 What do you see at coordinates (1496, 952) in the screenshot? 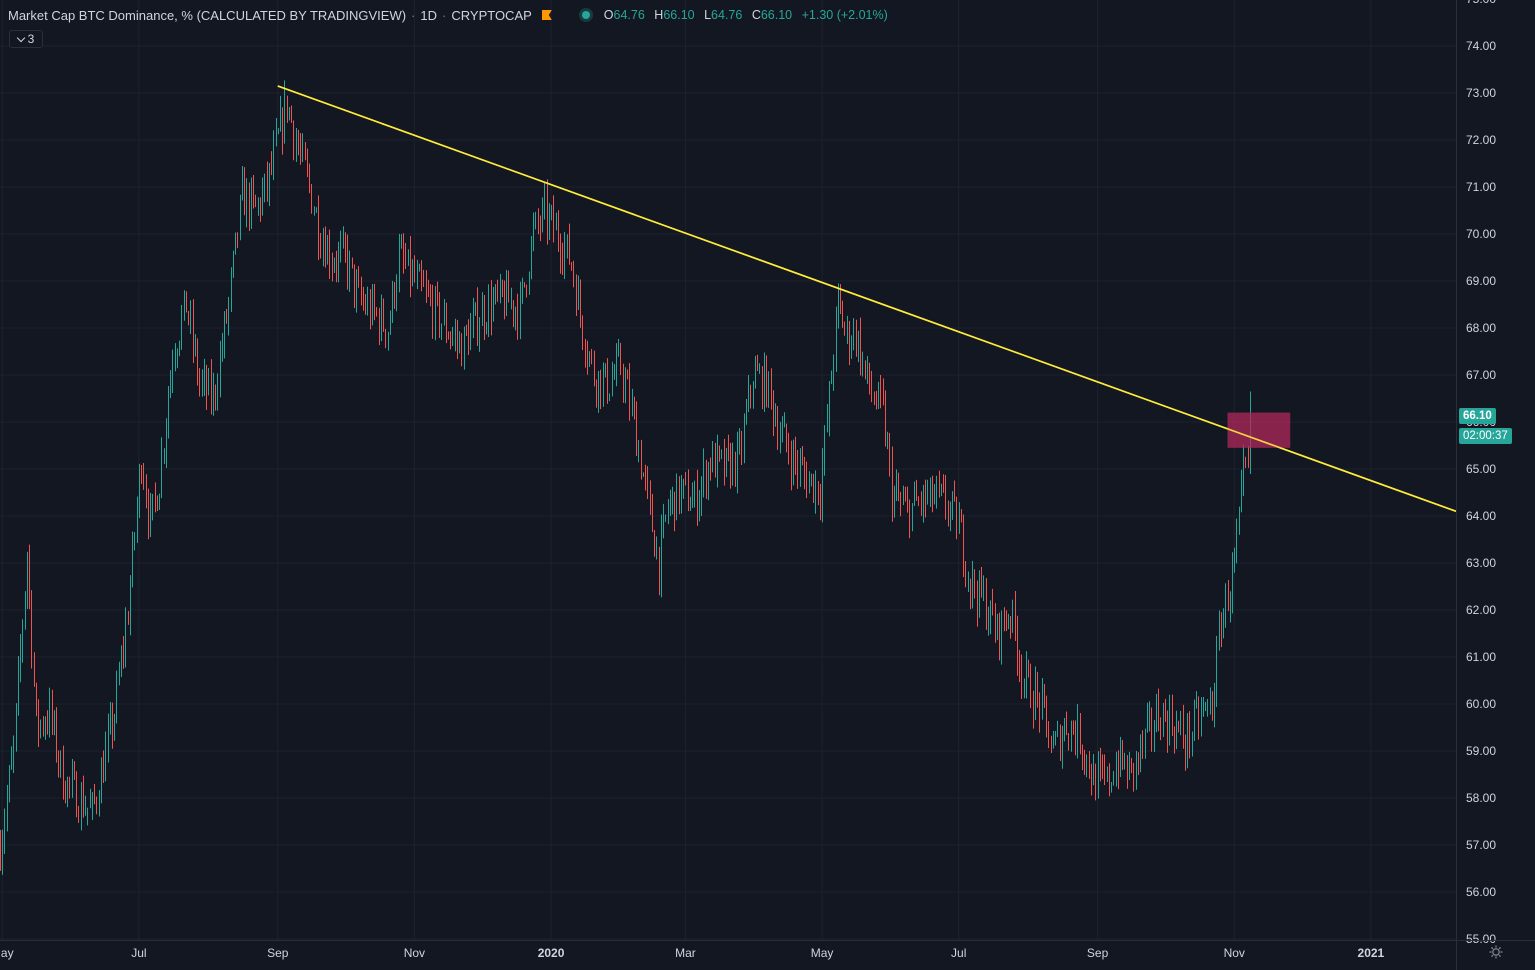
I see `gear-icon` at bounding box center [1496, 952].